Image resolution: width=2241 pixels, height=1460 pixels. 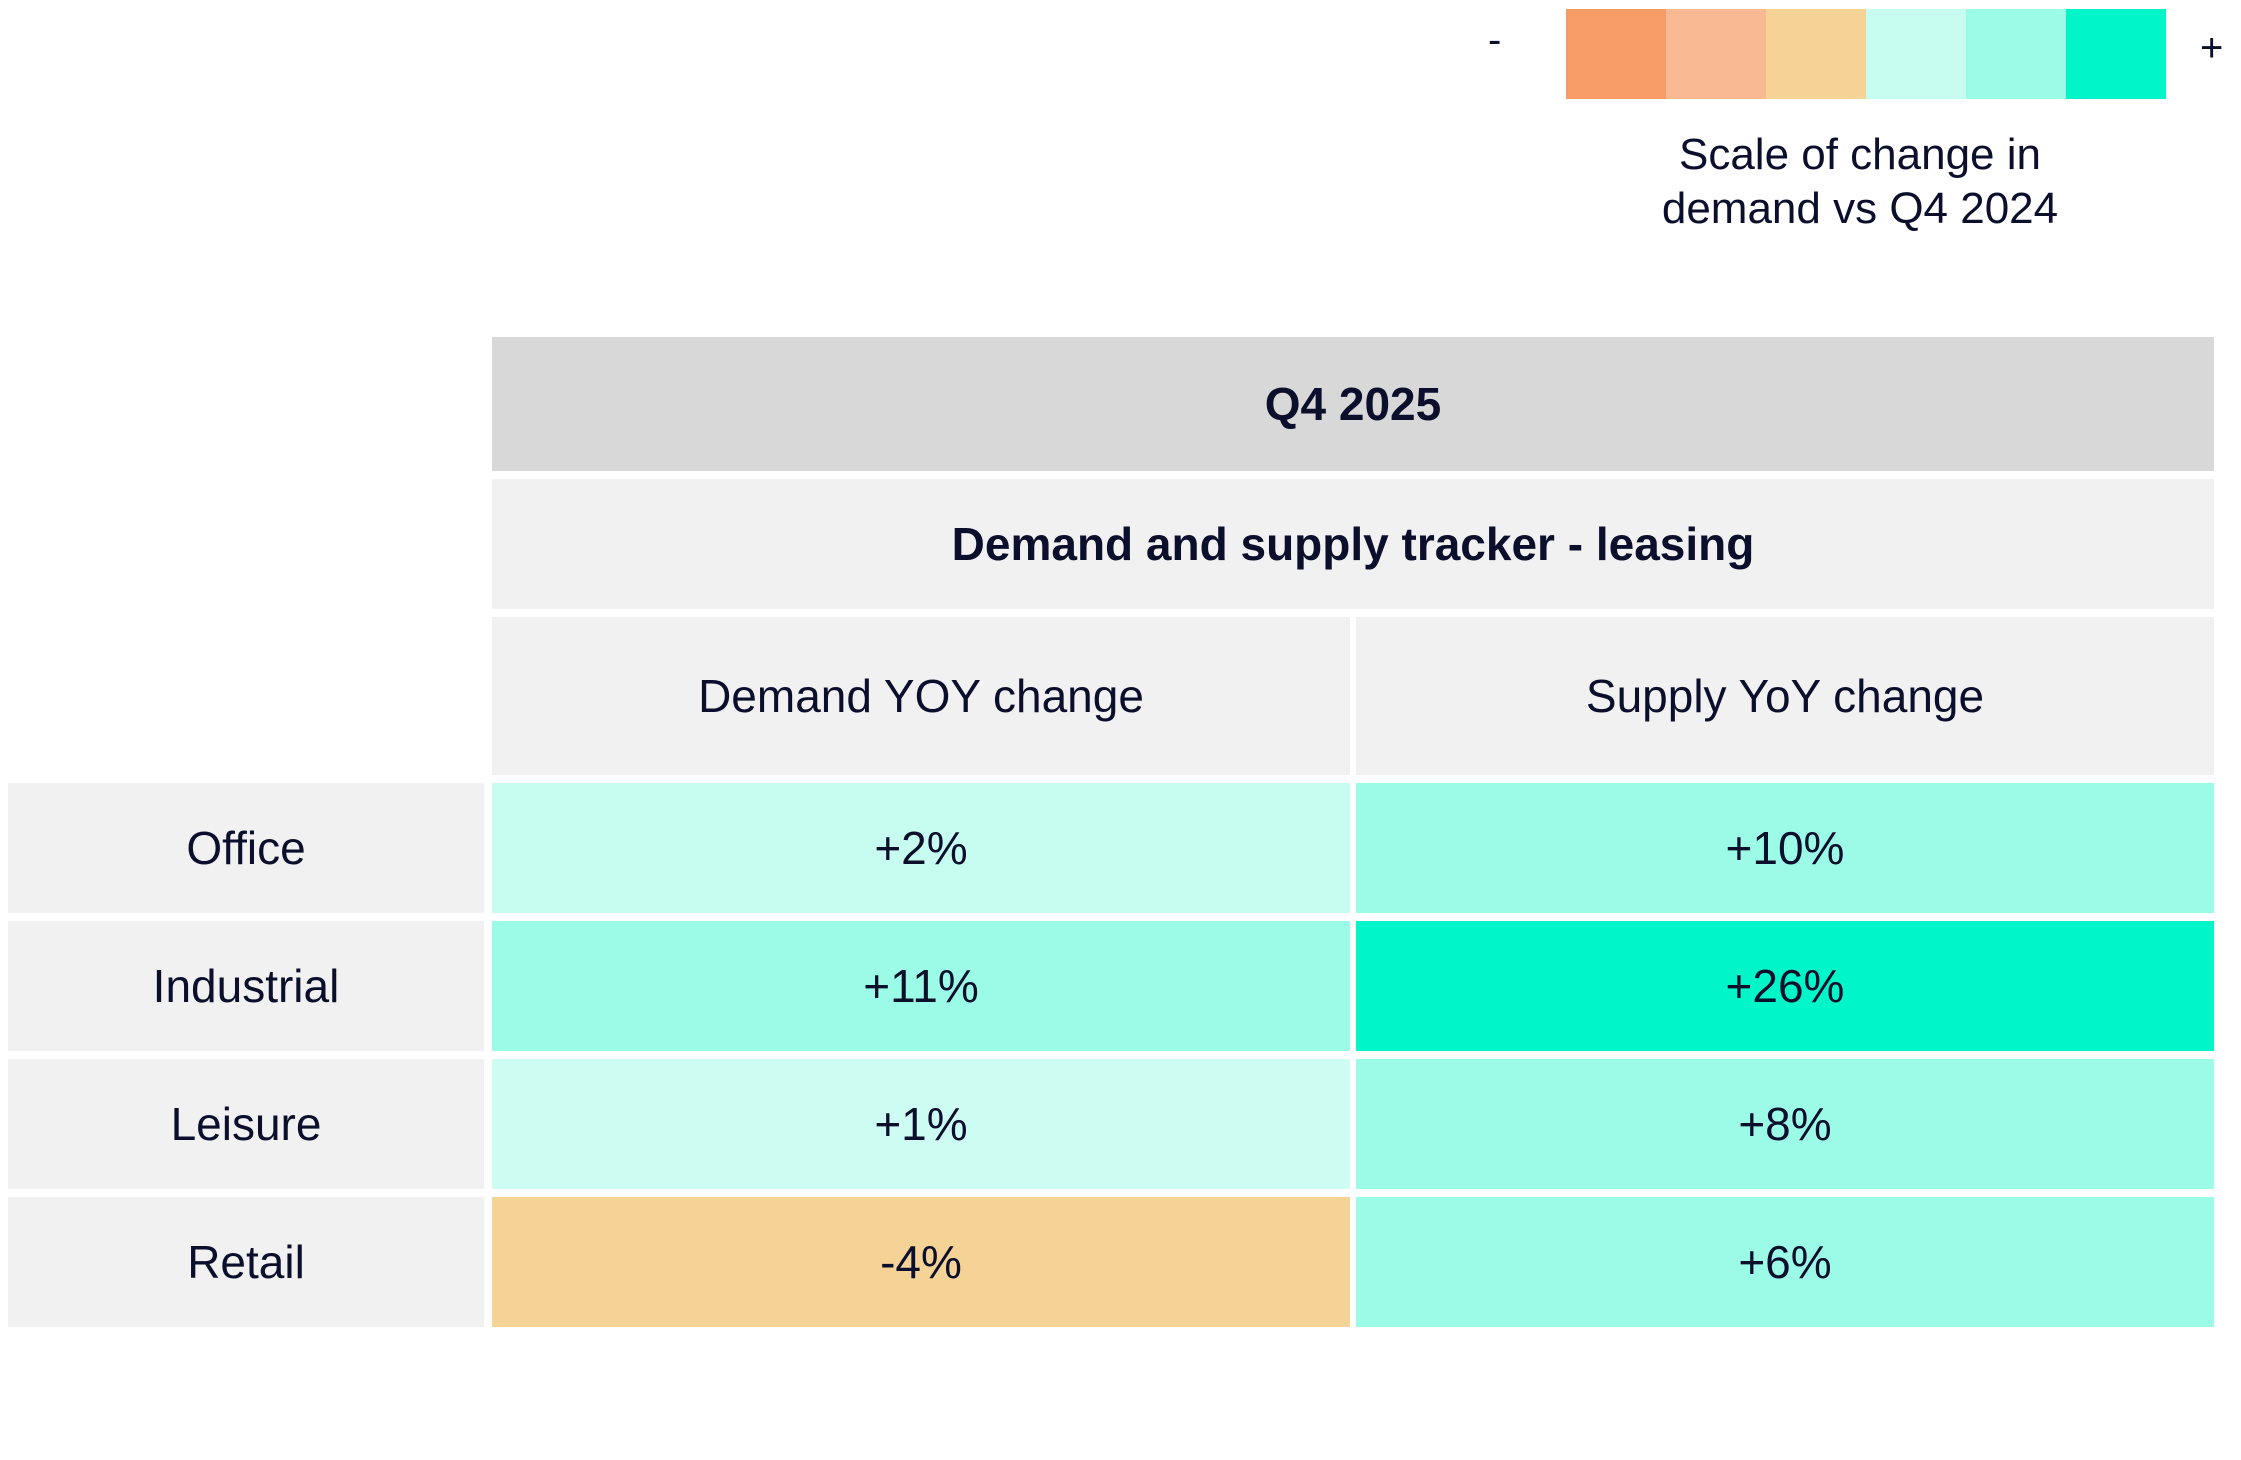 I want to click on row-label-industrial: Industrial, so click(x=246, y=986).